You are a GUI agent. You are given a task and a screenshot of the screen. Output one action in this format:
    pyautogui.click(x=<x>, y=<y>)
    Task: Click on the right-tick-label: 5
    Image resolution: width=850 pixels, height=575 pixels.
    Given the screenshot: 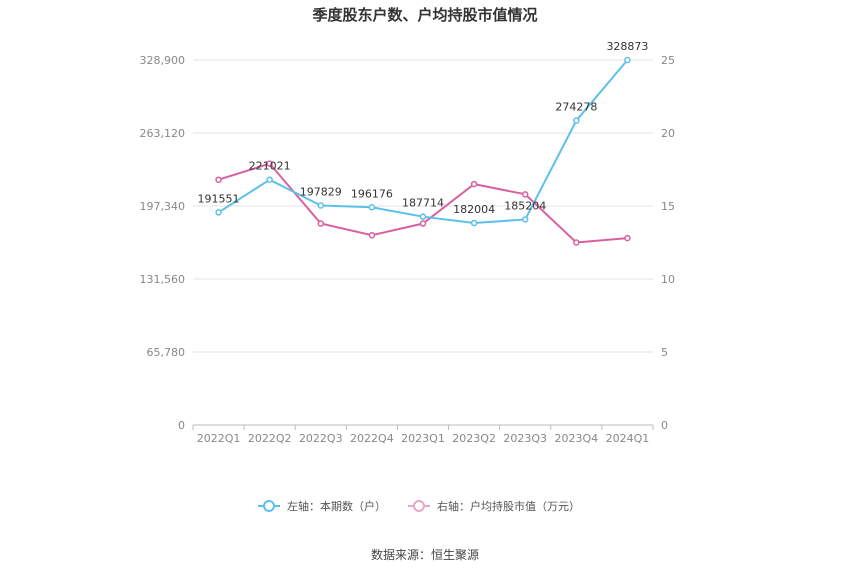 What is the action you would take?
    pyautogui.click(x=664, y=352)
    